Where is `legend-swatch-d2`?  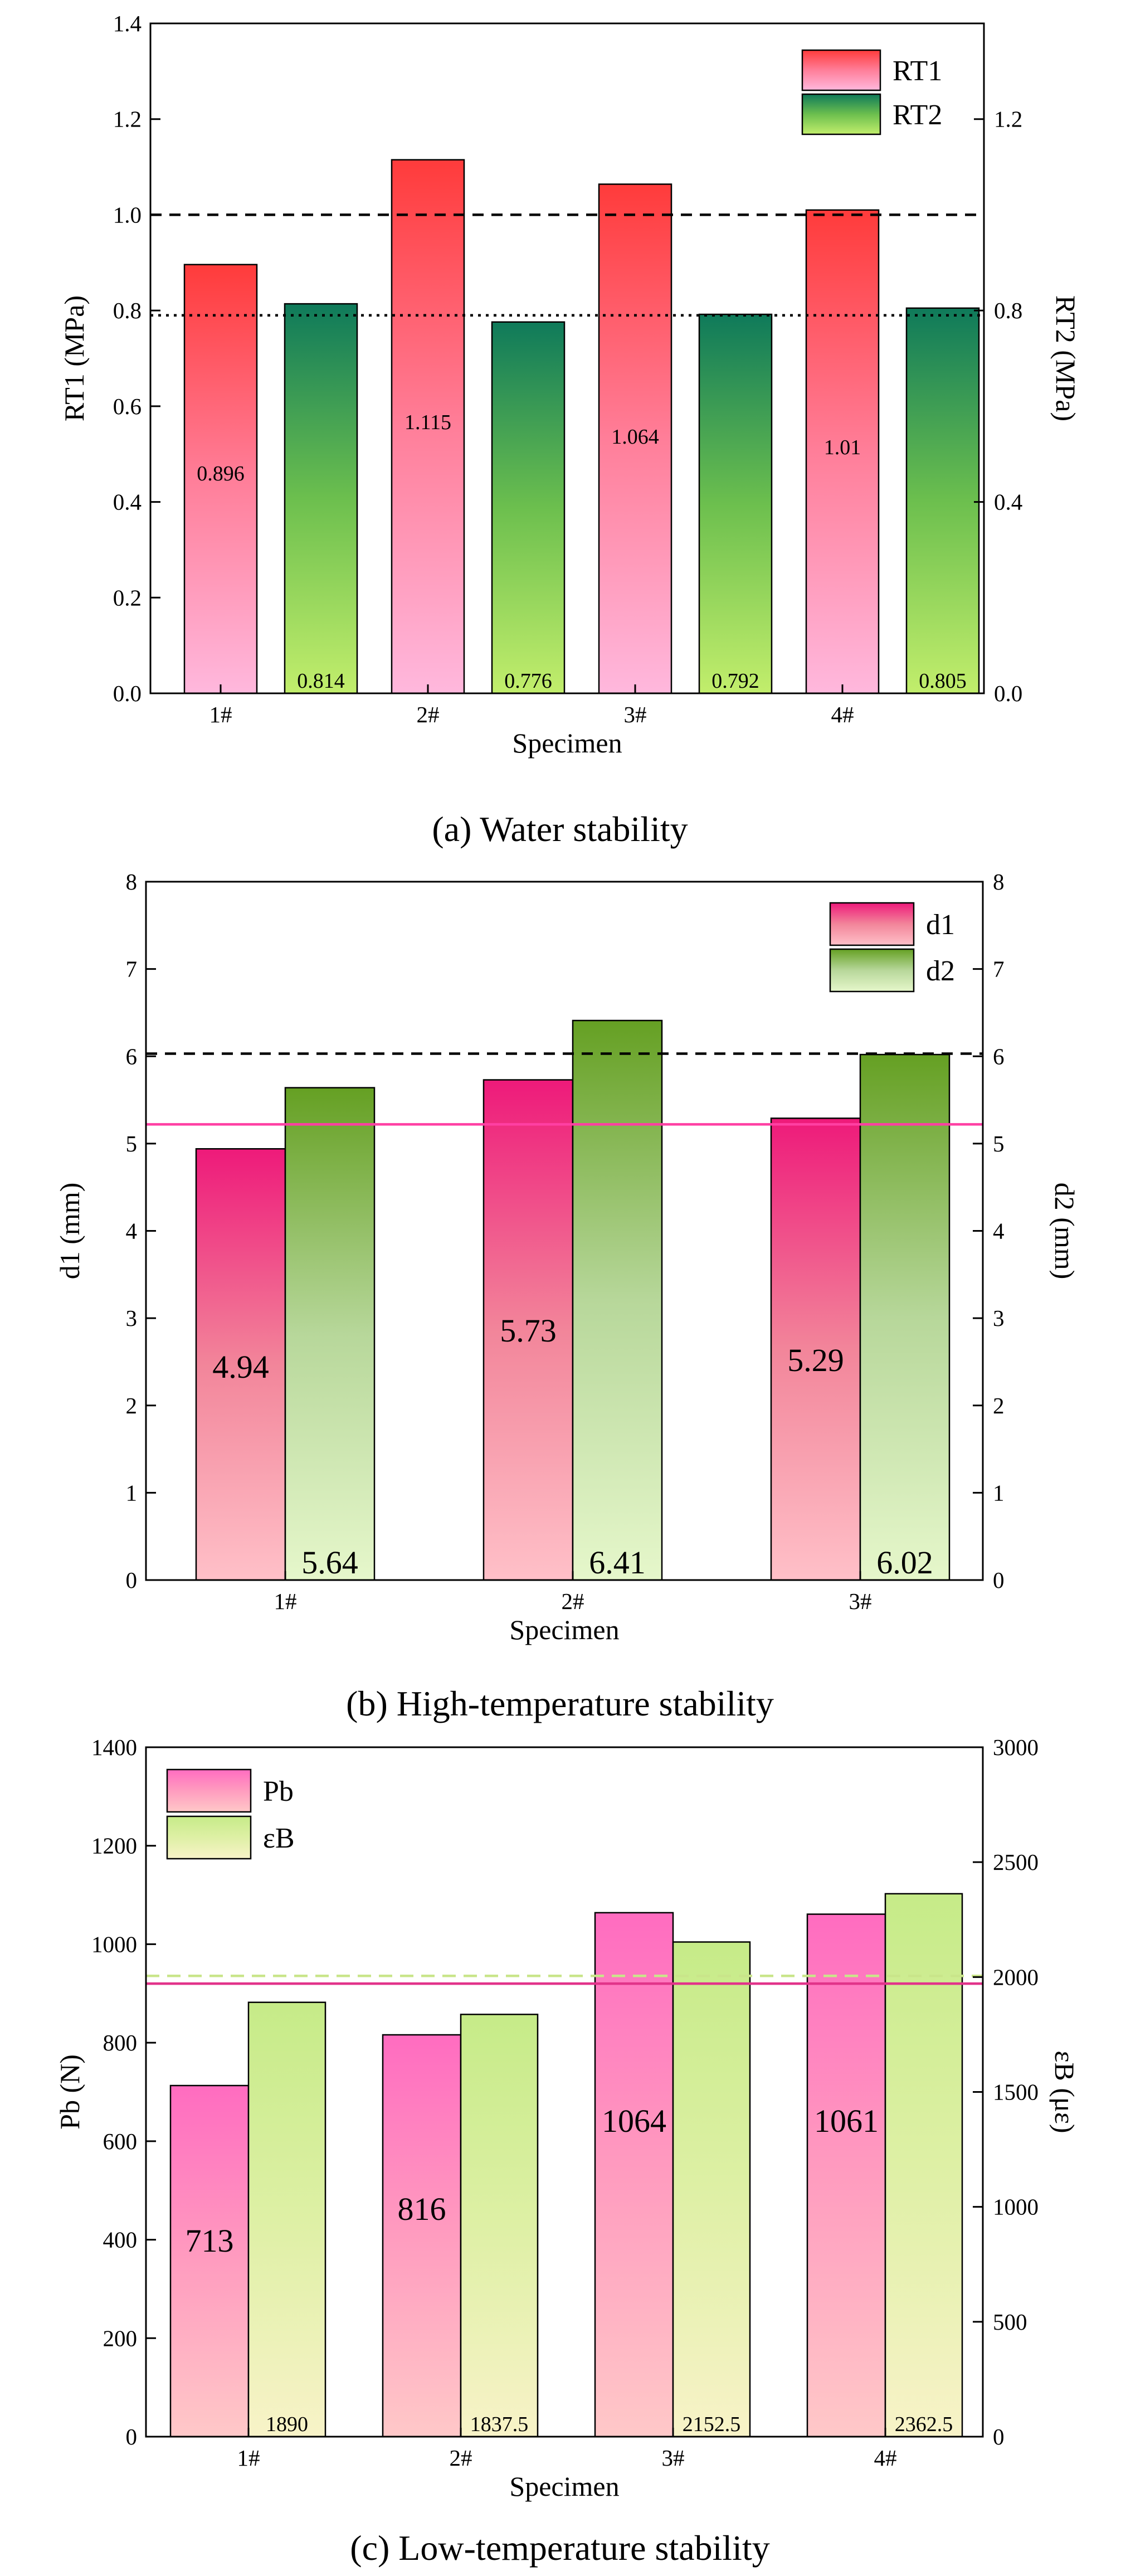
legend-swatch-d2 is located at coordinates (872, 971).